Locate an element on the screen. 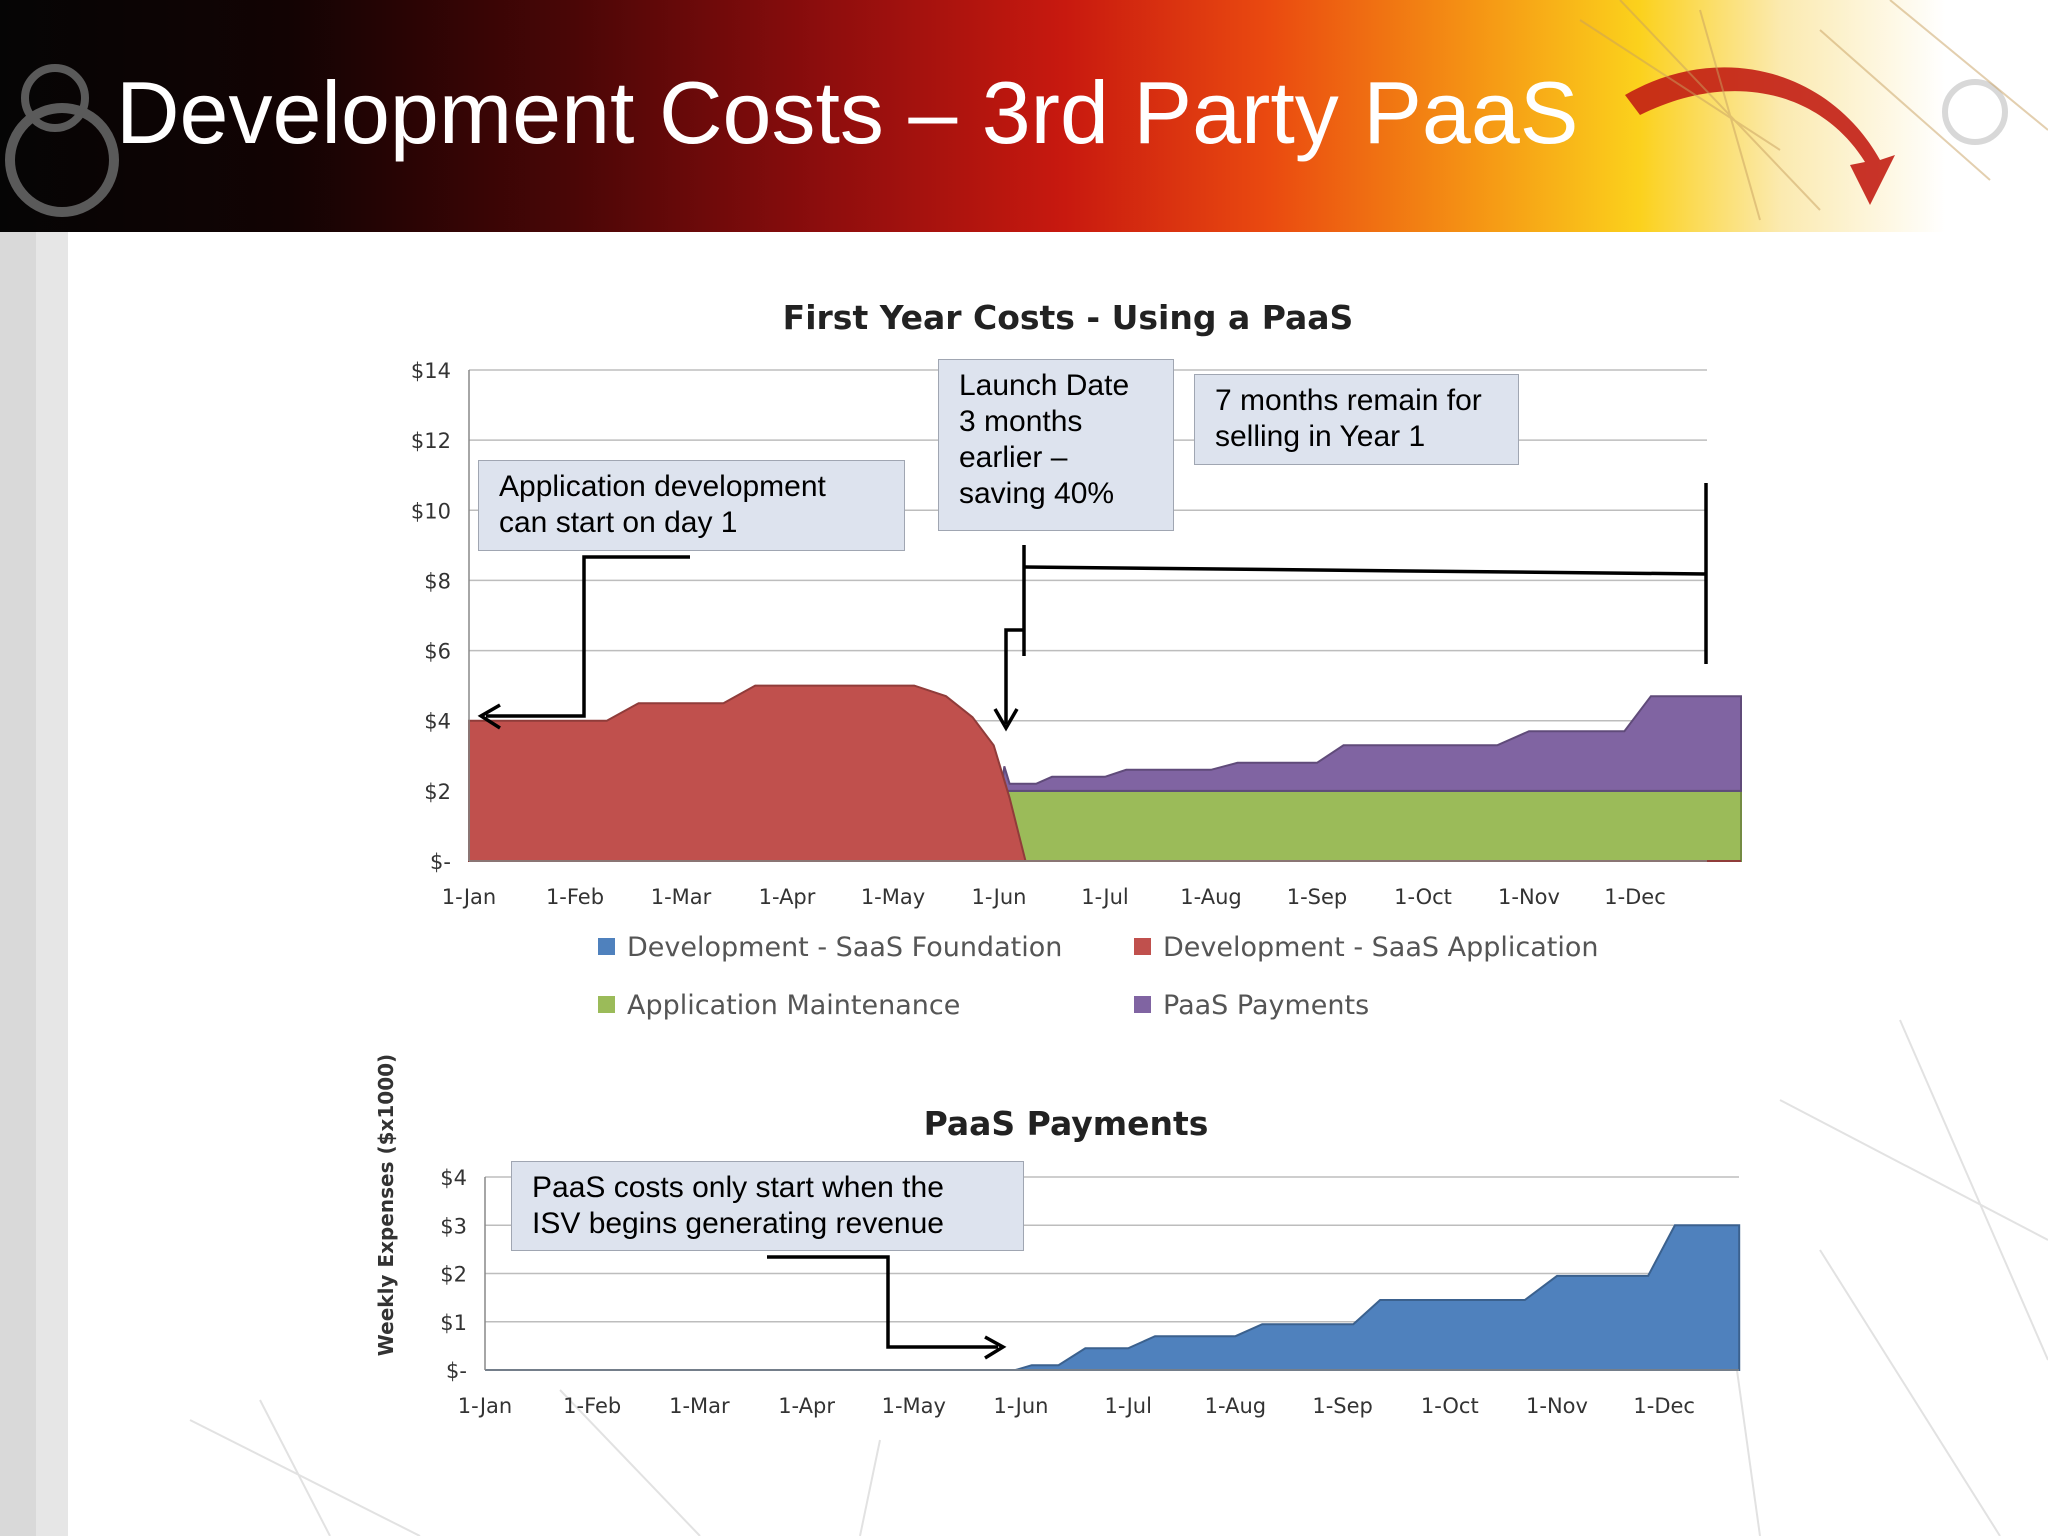  legend-item: Development - SaaS Application is located at coordinates (1366, 947).